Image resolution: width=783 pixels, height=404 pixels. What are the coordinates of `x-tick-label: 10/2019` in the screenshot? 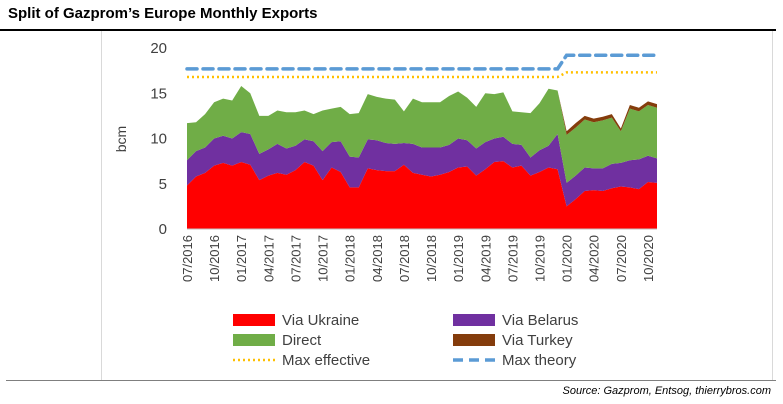 It's located at (540, 258).